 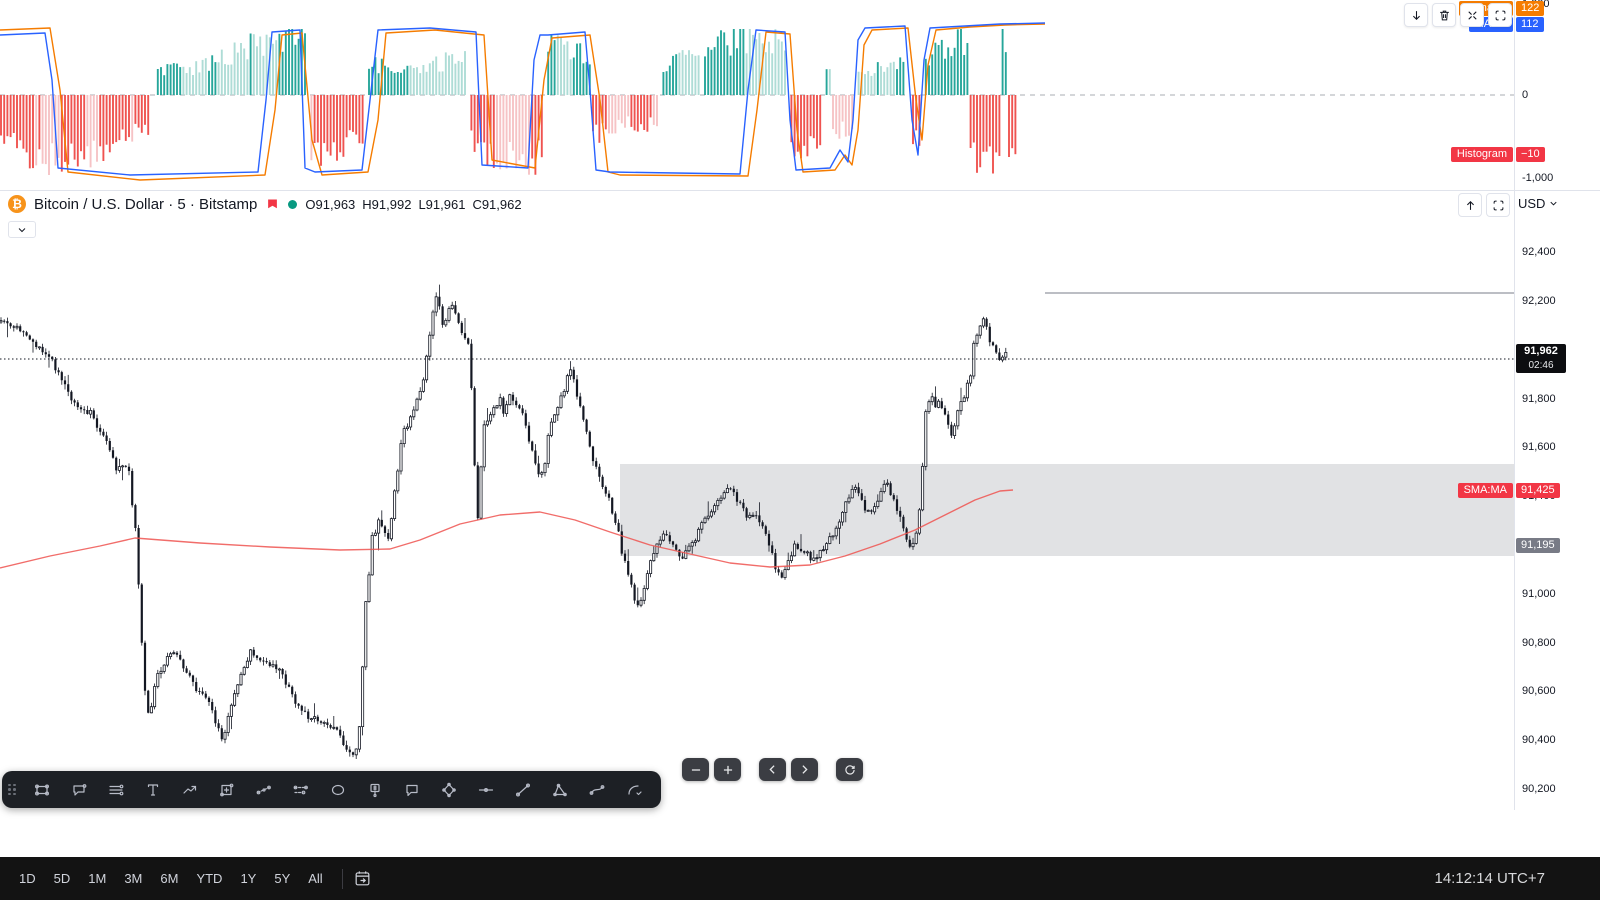 What do you see at coordinates (485, 790) in the screenshot?
I see `horizontal-line-tool` at bounding box center [485, 790].